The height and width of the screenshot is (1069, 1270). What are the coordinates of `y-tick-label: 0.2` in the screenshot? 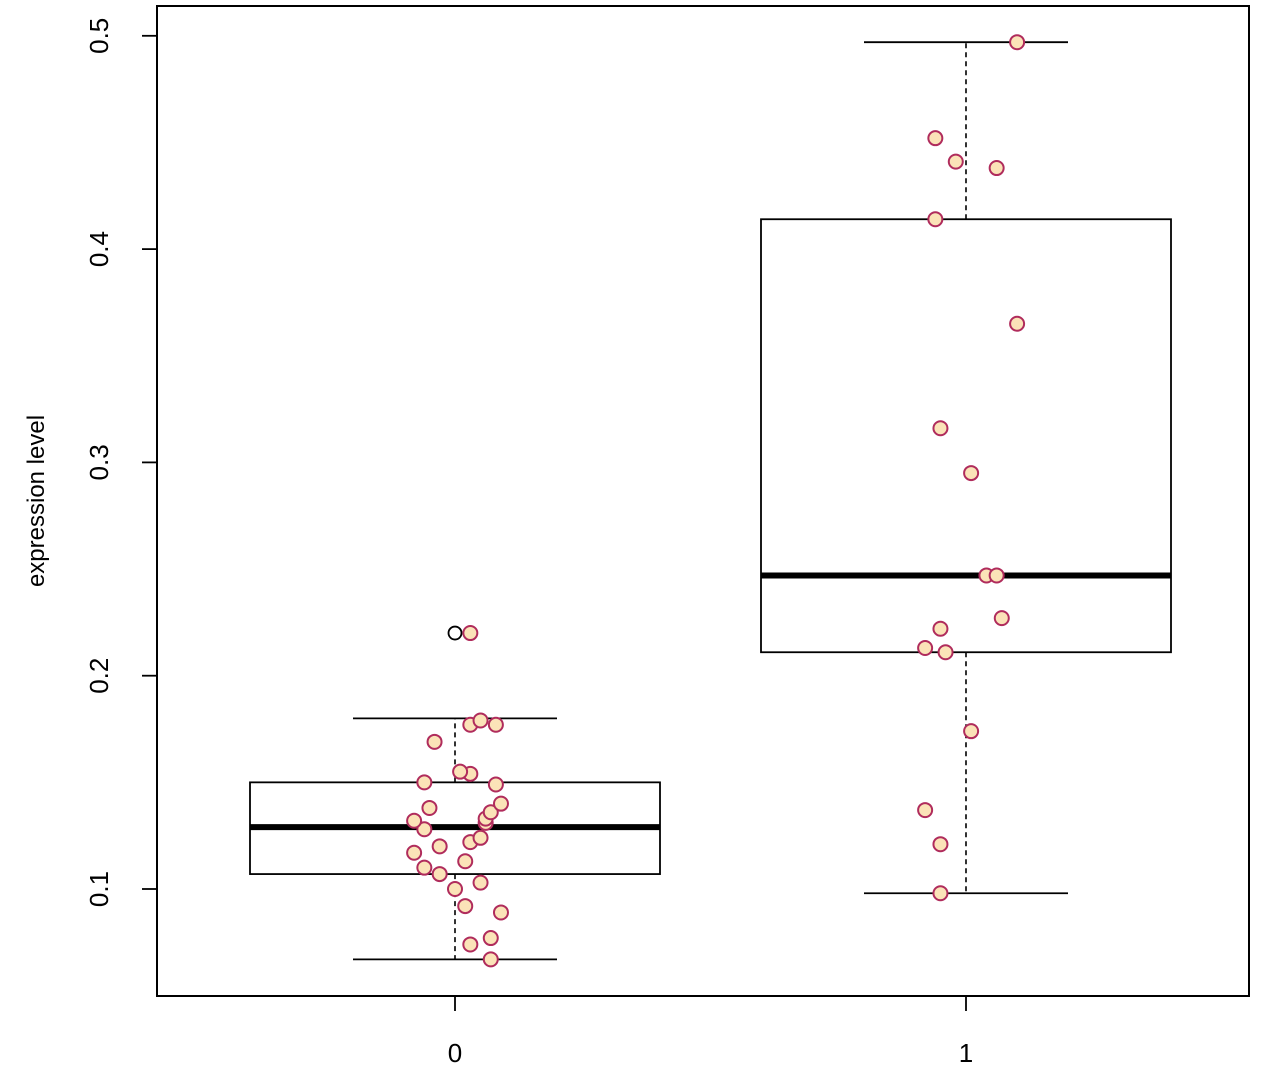 It's located at (99, 676).